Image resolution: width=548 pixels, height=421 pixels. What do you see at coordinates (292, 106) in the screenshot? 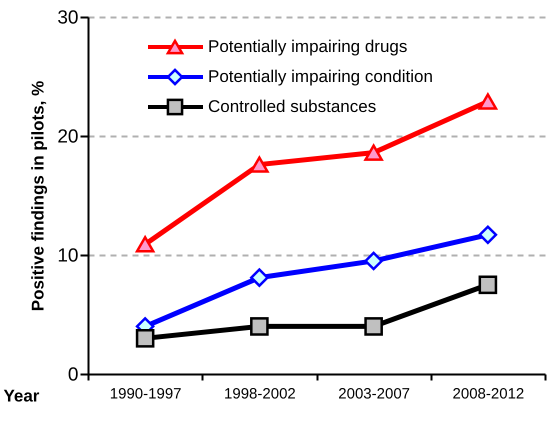
I see `legend-label: Controlled substances` at bounding box center [292, 106].